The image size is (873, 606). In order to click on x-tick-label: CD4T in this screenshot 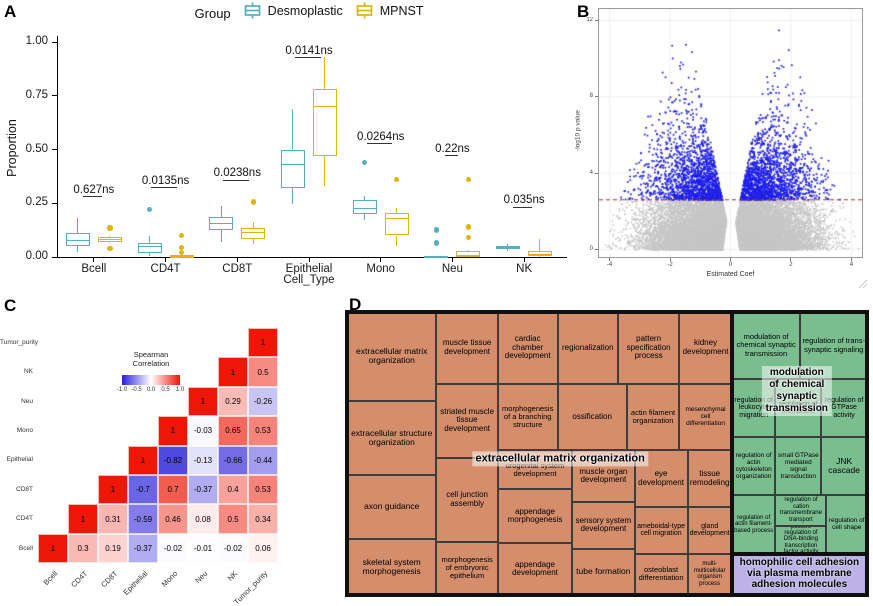, I will do `click(165, 269)`.